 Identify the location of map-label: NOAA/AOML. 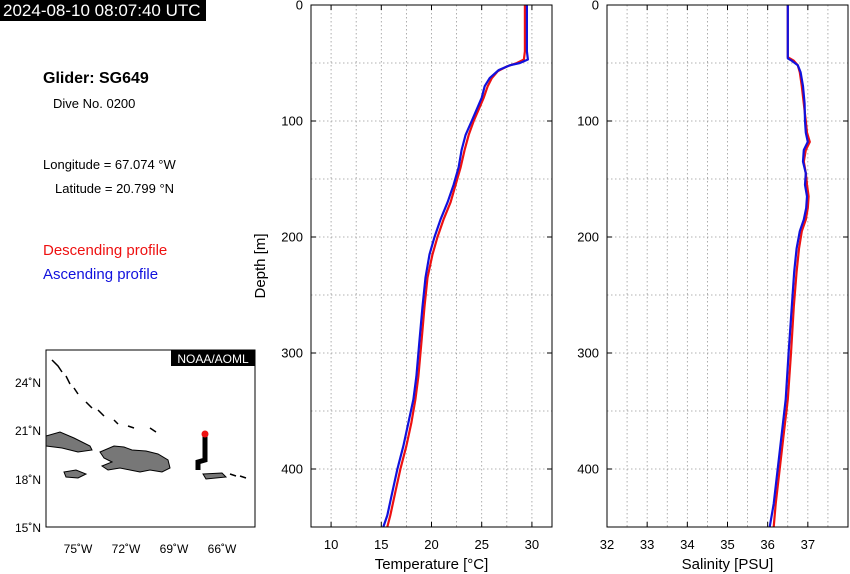
(213, 359).